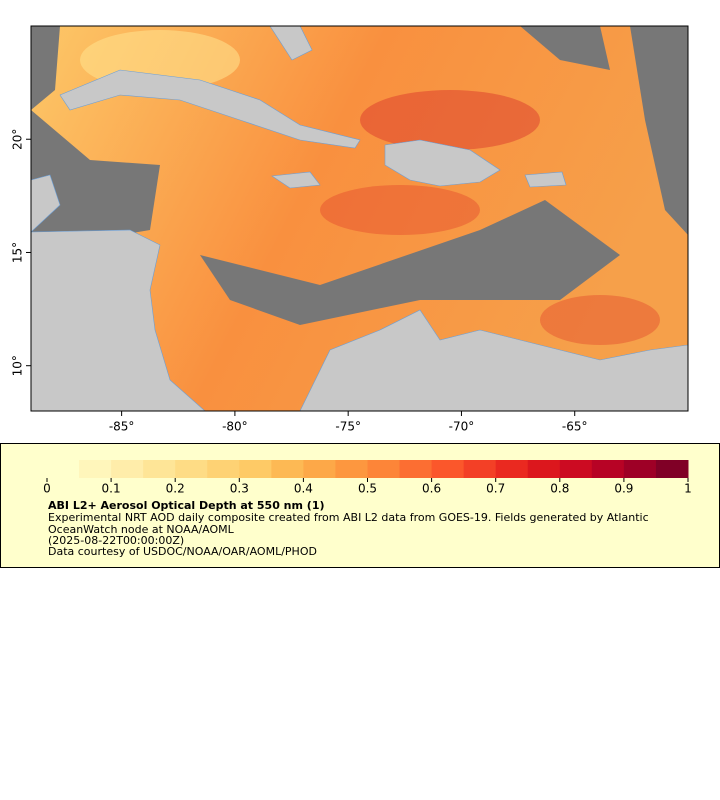 Image resolution: width=720 pixels, height=800 pixels. Describe the element at coordinates (18, 139) in the screenshot. I see `y-tick-label: 20°` at that location.